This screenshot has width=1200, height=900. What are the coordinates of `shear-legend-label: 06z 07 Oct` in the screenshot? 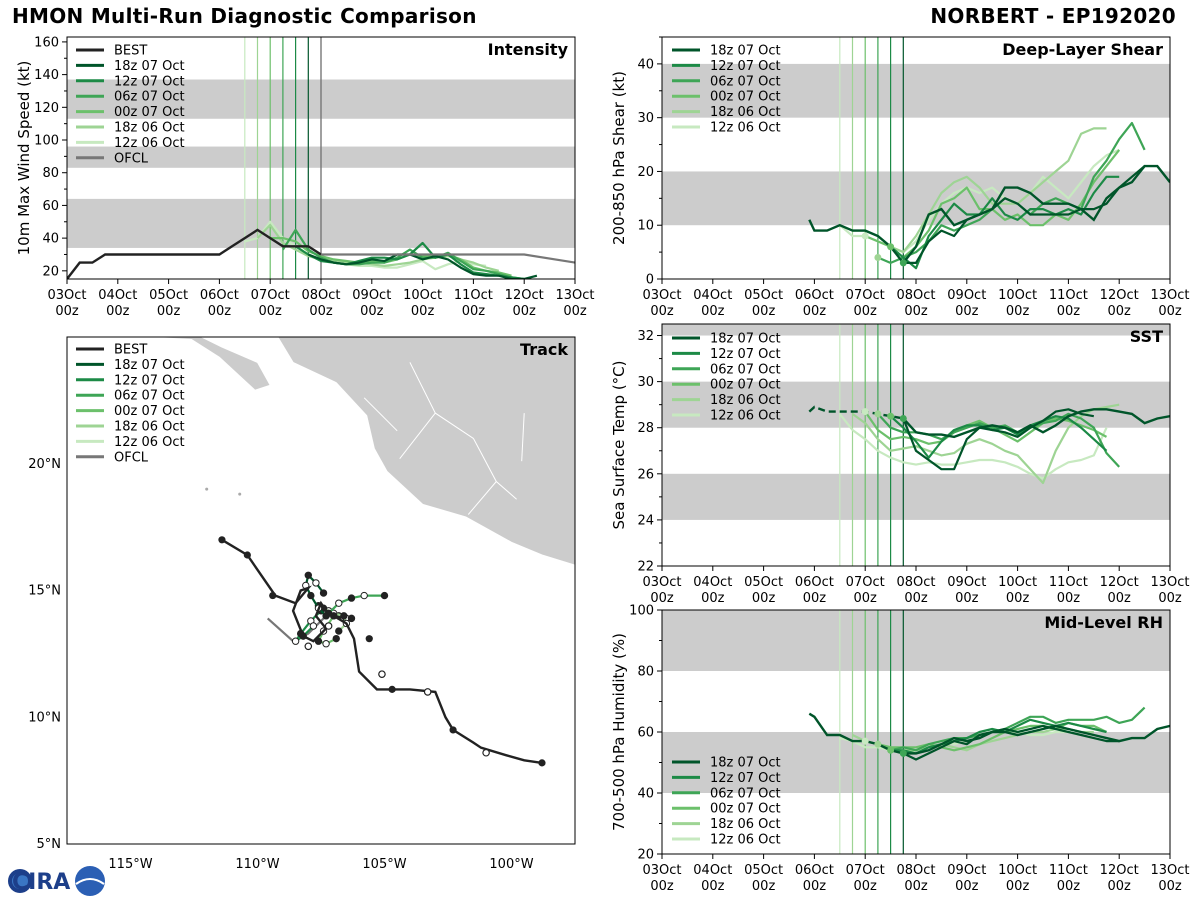 It's located at (745, 81).